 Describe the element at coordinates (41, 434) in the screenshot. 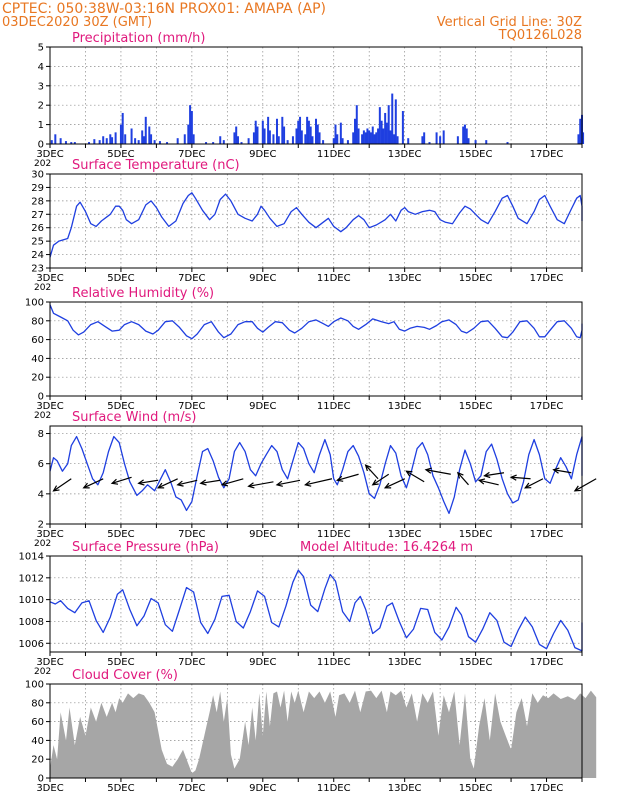

I see `y-tick-label: 8` at that location.